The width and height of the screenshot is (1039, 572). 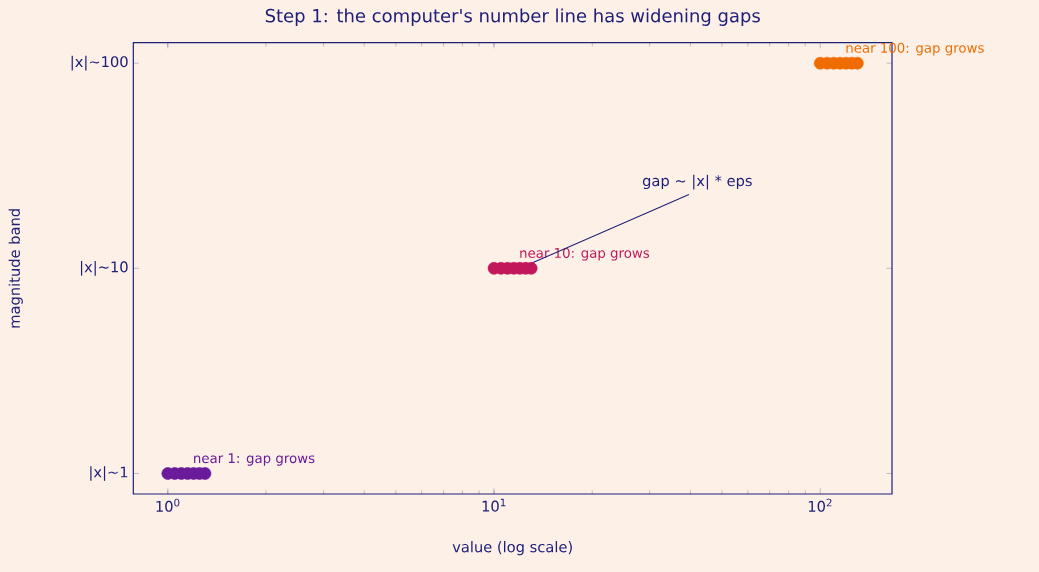 I want to click on x-axis-title: value (log scale), so click(x=512, y=548).